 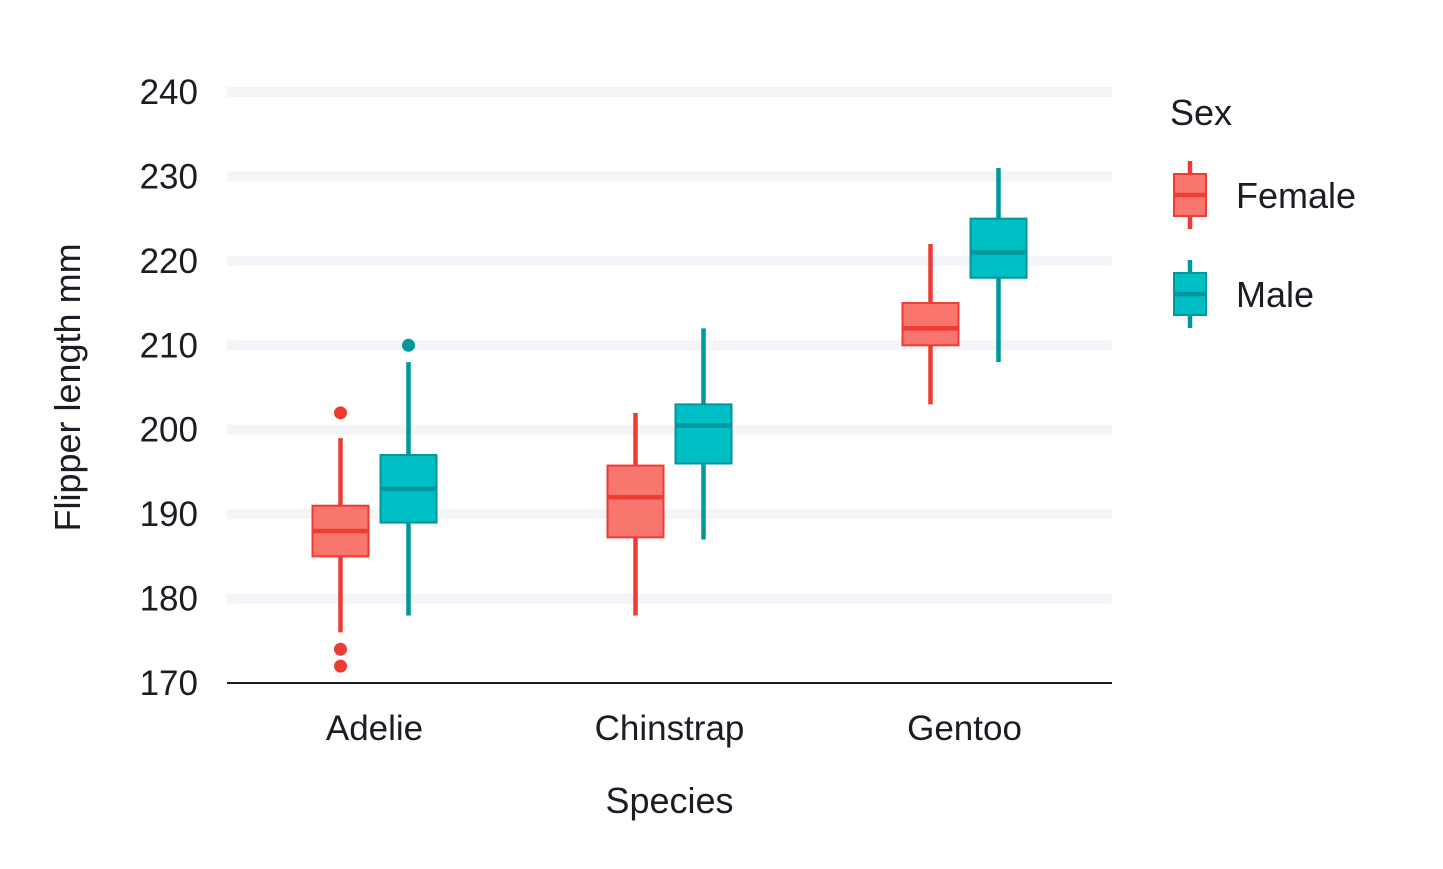 What do you see at coordinates (169, 388) in the screenshot?
I see `y-axis-ticks: 170 180 190 200 210 220 230 240` at bounding box center [169, 388].